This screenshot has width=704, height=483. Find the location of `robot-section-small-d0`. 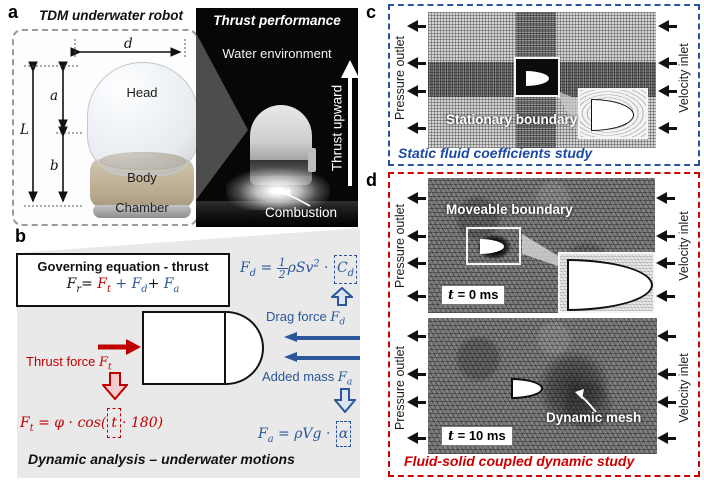

robot-section-small-d0 is located at coordinates (492, 246).